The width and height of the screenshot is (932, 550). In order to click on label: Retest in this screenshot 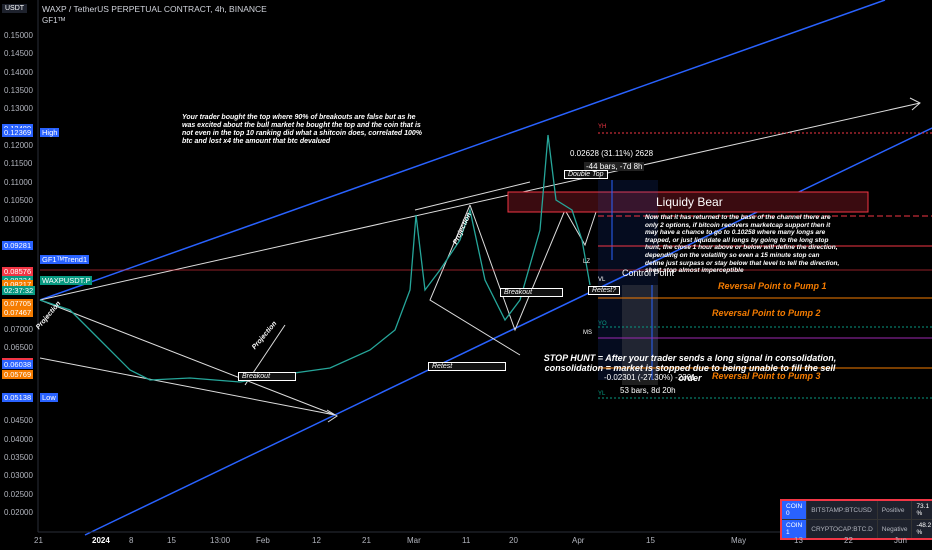, I will do `click(467, 366)`.